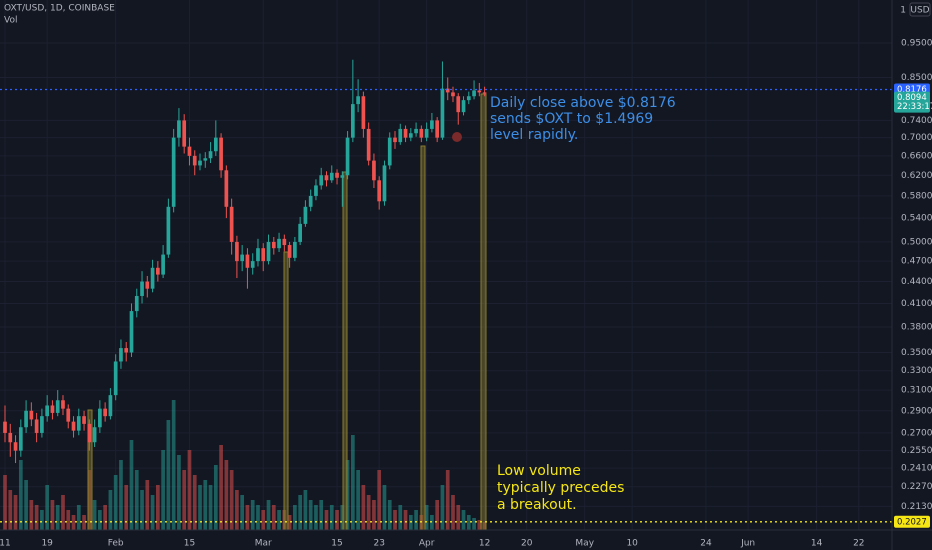 This screenshot has height=550, width=932. What do you see at coordinates (245, 465) in the screenshot?
I see `volume-pane` at bounding box center [245, 465].